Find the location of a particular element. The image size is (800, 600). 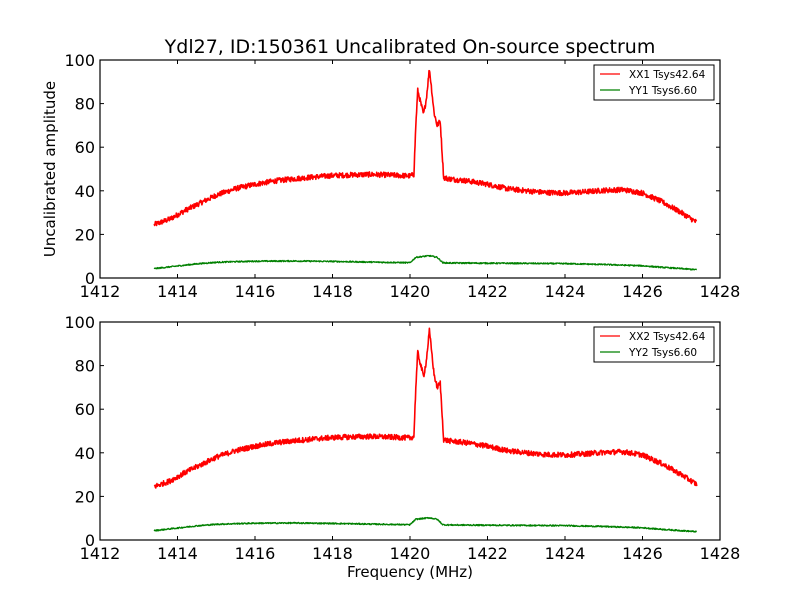

legend-entry: XX2 Tsys42.64 is located at coordinates (667, 337).